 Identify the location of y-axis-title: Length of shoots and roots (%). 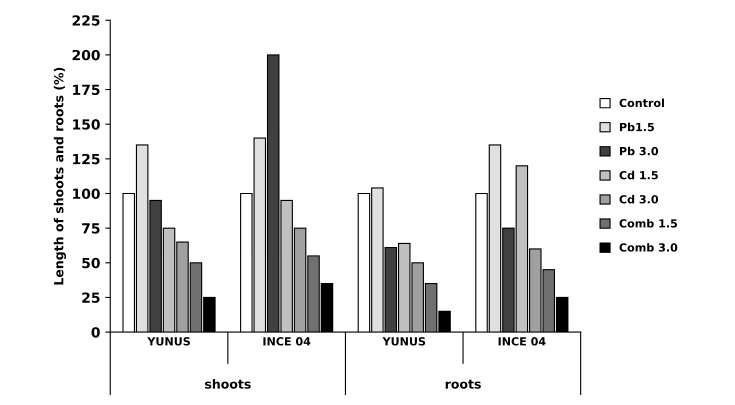
(60, 176).